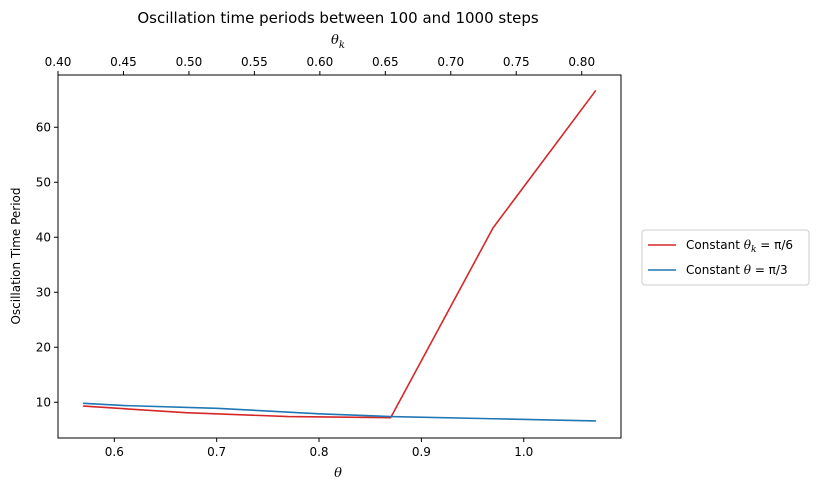  What do you see at coordinates (216, 452) in the screenshot?
I see `bottom-tick-label: 0.7` at bounding box center [216, 452].